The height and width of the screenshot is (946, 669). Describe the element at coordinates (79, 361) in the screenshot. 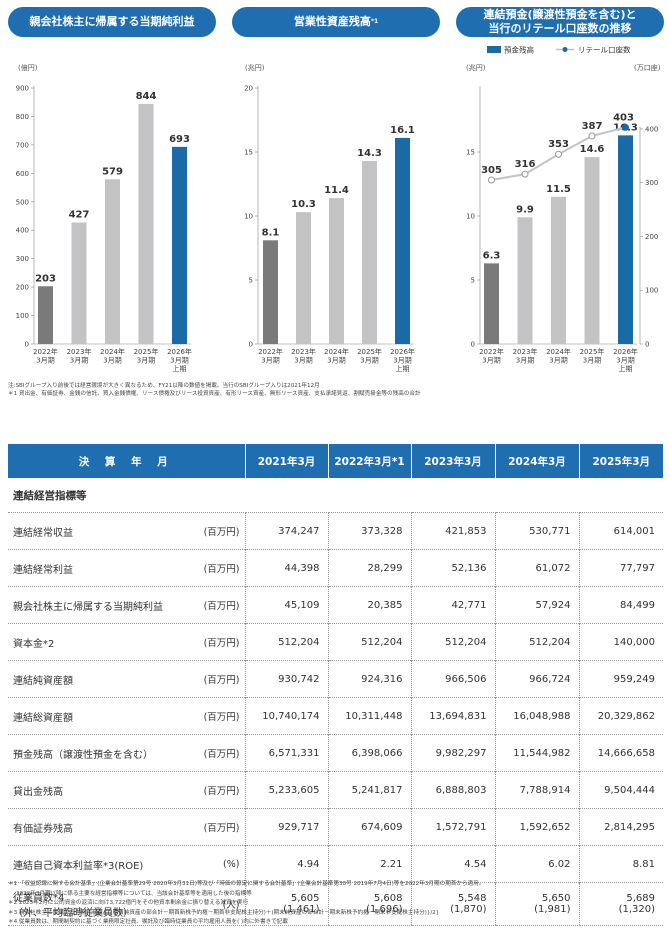

I see `chart1-category-label: 3月期` at that location.